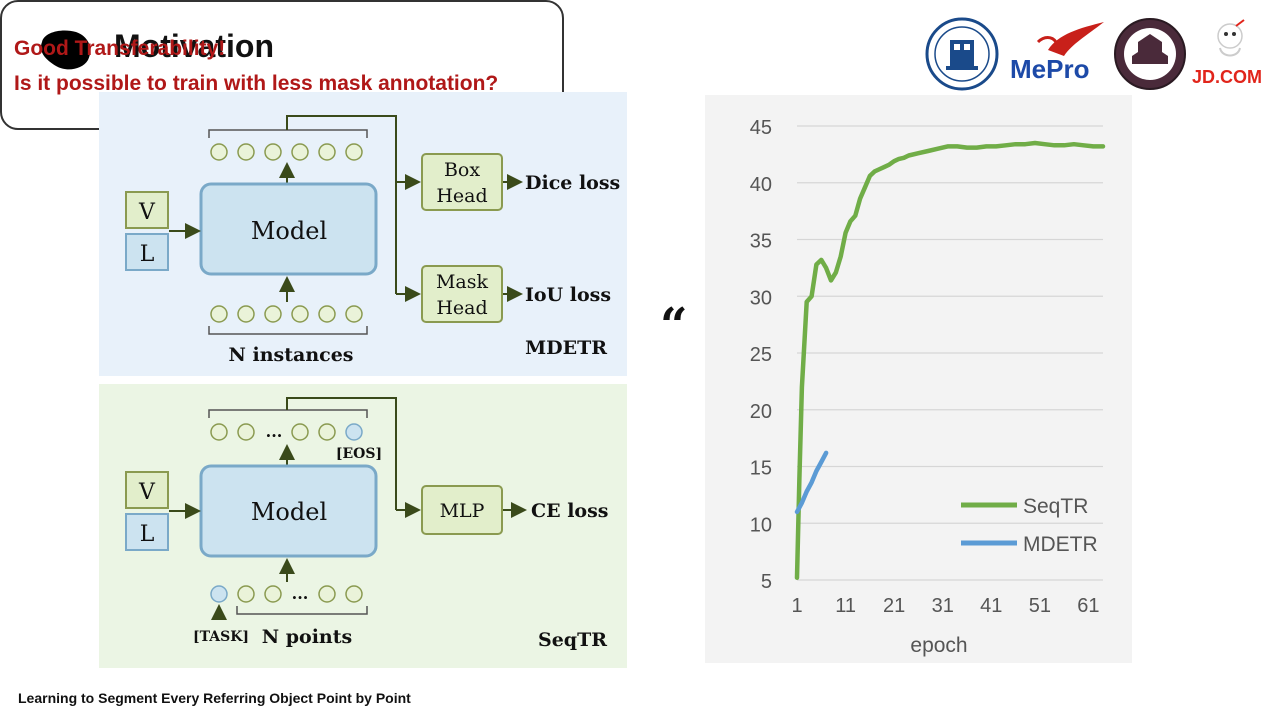 Image resolution: width=1280 pixels, height=720 pixels. I want to click on y-tick-label: 25, so click(761, 355).